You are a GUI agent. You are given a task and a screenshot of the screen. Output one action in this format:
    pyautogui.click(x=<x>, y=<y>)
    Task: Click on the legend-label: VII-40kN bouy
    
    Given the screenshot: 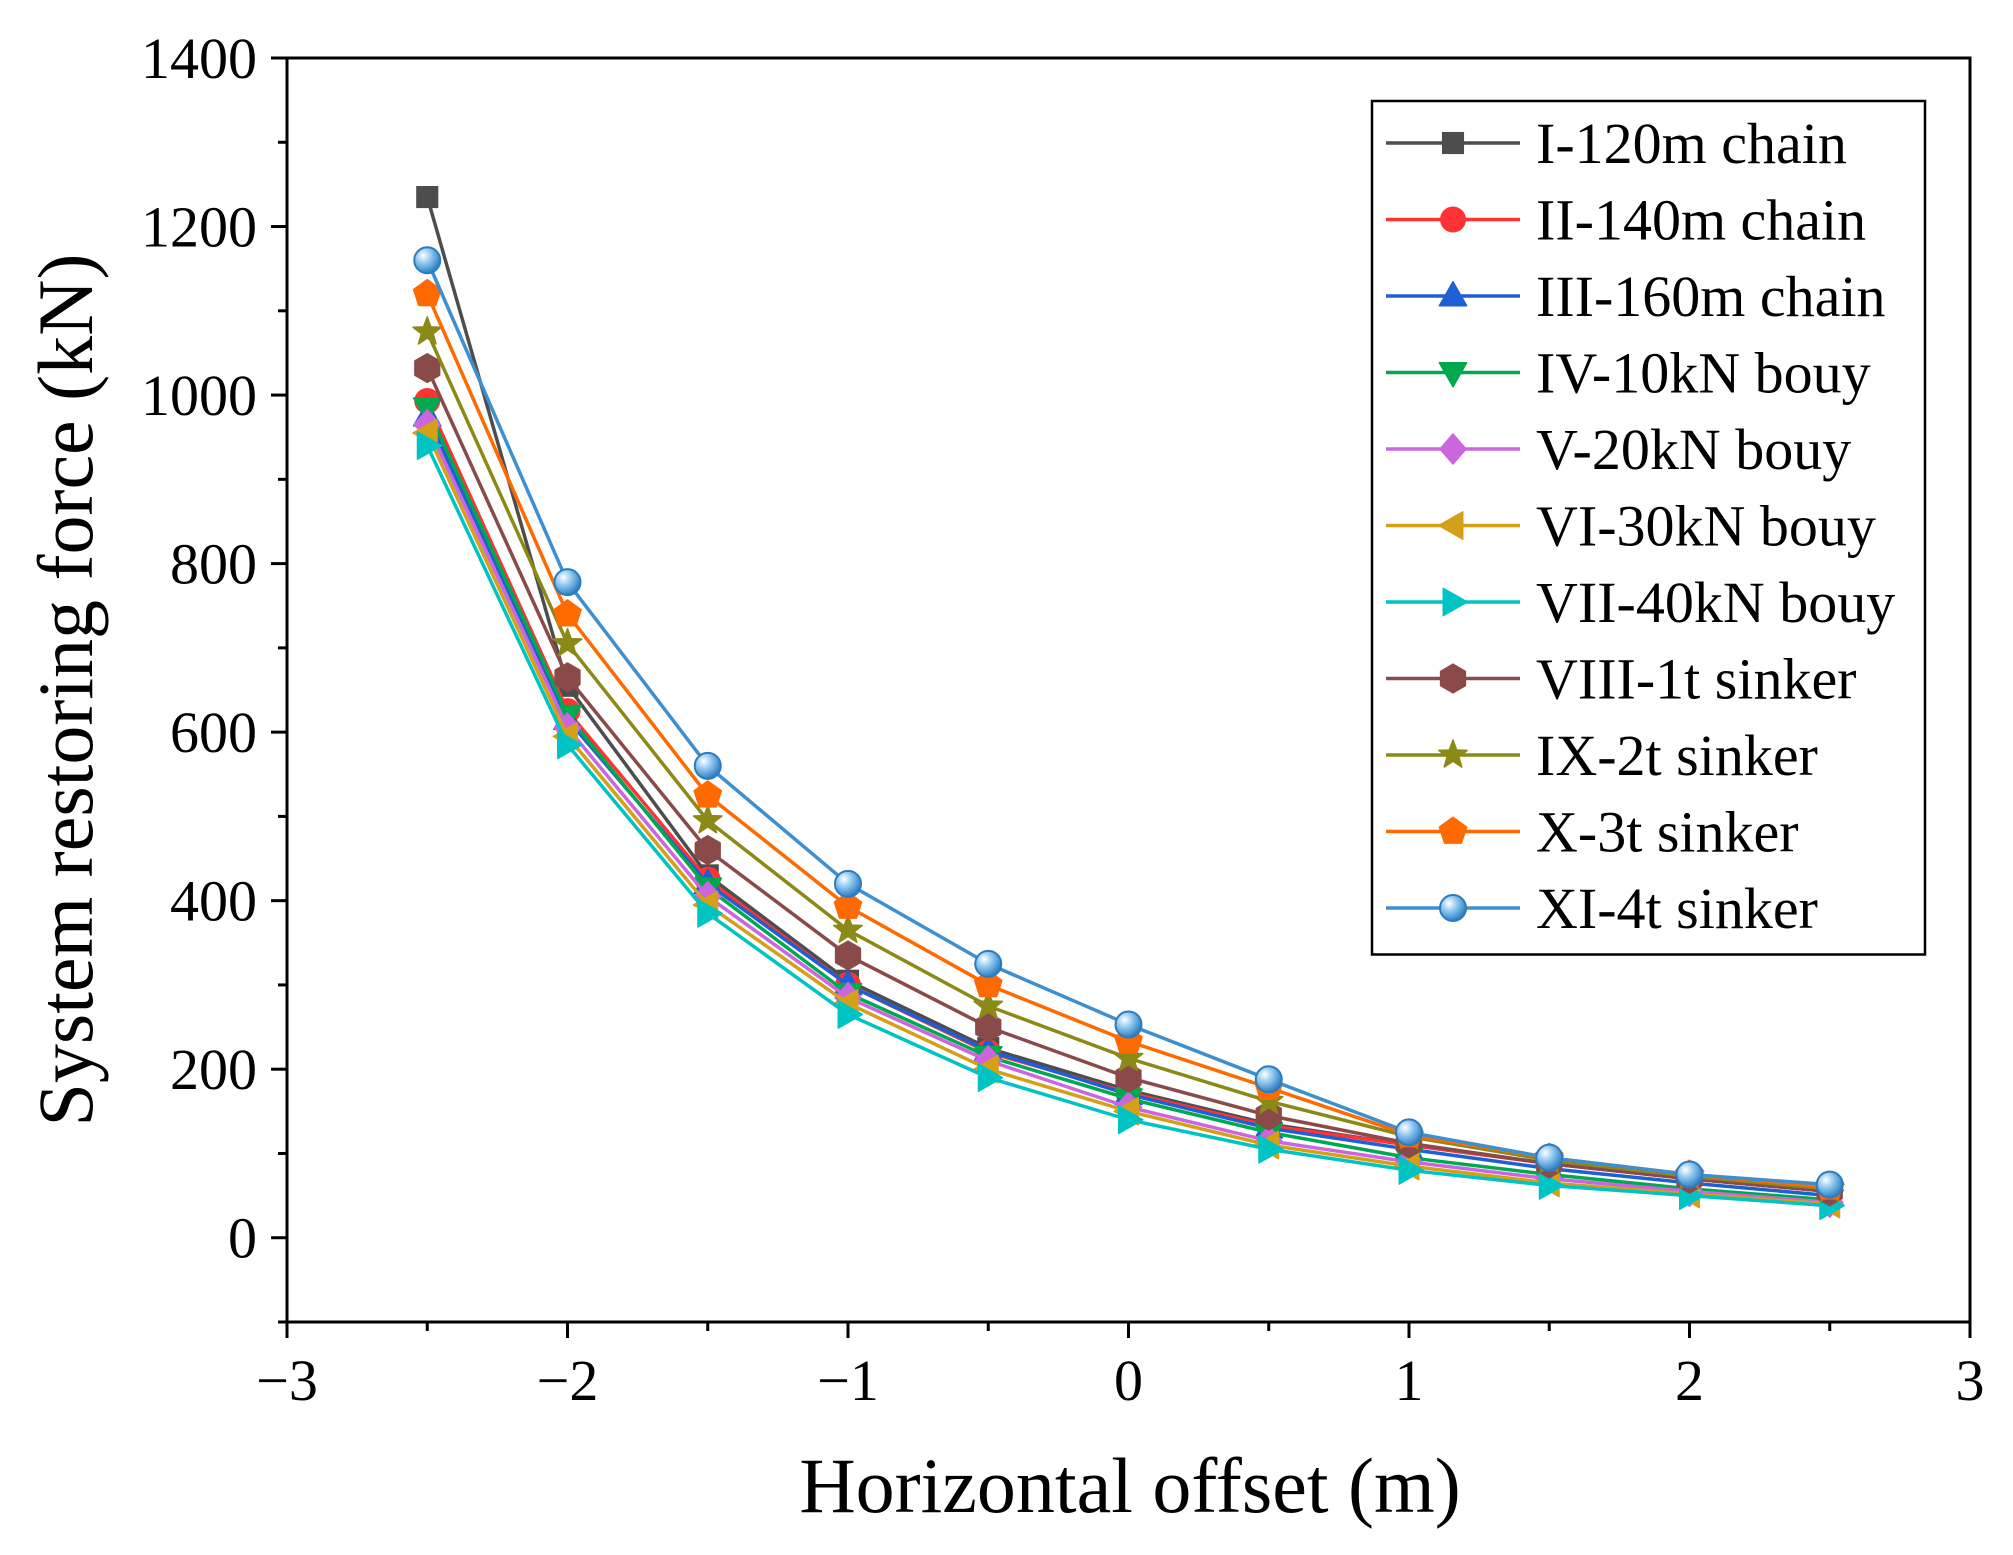 What is the action you would take?
    pyautogui.click(x=1715, y=602)
    